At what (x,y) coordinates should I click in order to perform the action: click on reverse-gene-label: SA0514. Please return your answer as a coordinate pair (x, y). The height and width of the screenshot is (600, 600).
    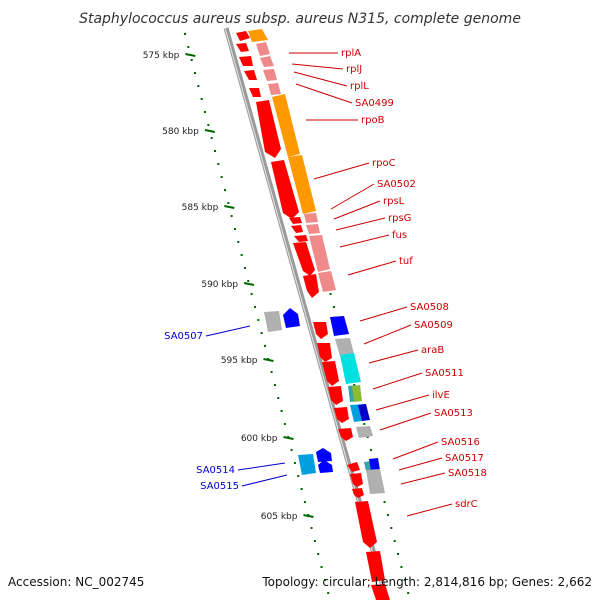
    Looking at the image, I should click on (215, 470).